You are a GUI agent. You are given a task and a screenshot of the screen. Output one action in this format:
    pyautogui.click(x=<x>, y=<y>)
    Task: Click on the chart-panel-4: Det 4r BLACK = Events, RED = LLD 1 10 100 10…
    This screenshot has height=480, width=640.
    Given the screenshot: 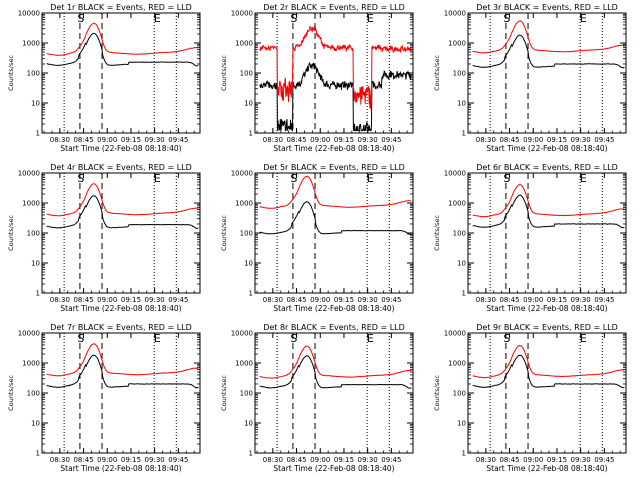 What is the action you would take?
    pyautogui.click(x=104, y=238)
    